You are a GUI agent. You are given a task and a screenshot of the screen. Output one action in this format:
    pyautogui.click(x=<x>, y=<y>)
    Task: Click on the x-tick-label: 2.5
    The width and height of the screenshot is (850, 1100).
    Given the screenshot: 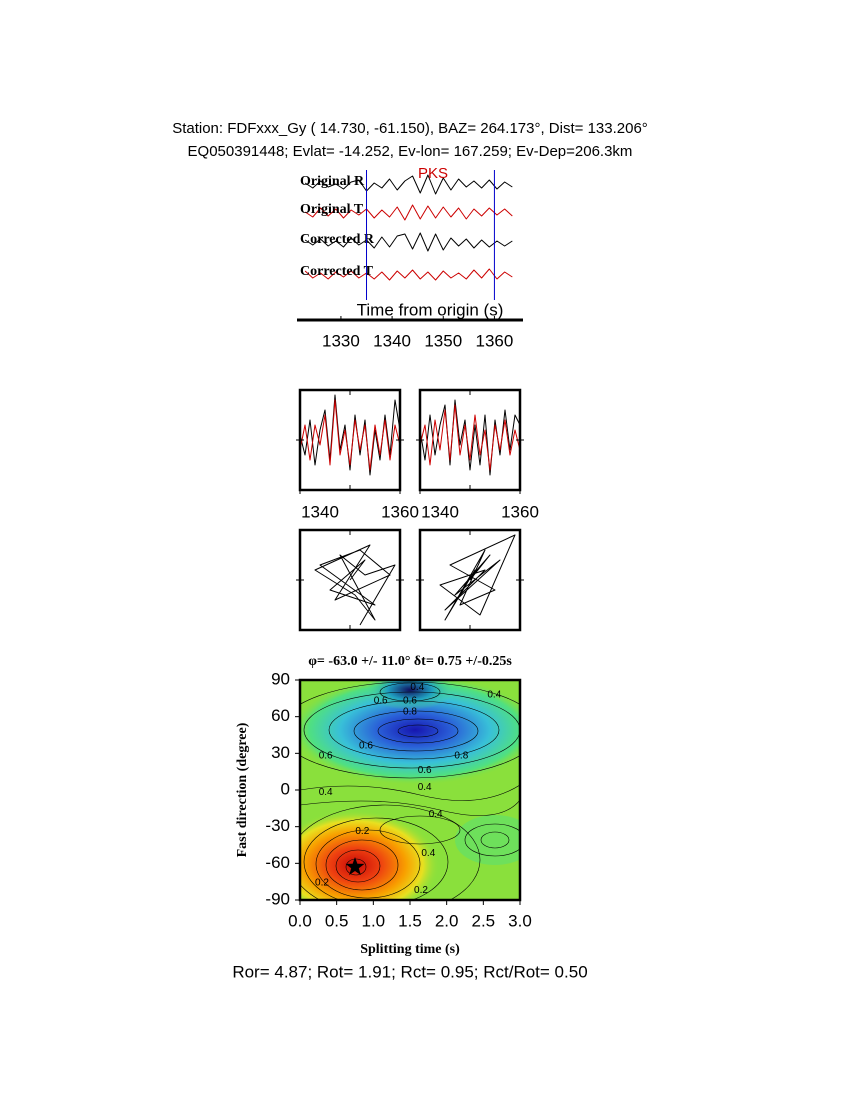 What is the action you would take?
    pyautogui.click(x=484, y=920)
    